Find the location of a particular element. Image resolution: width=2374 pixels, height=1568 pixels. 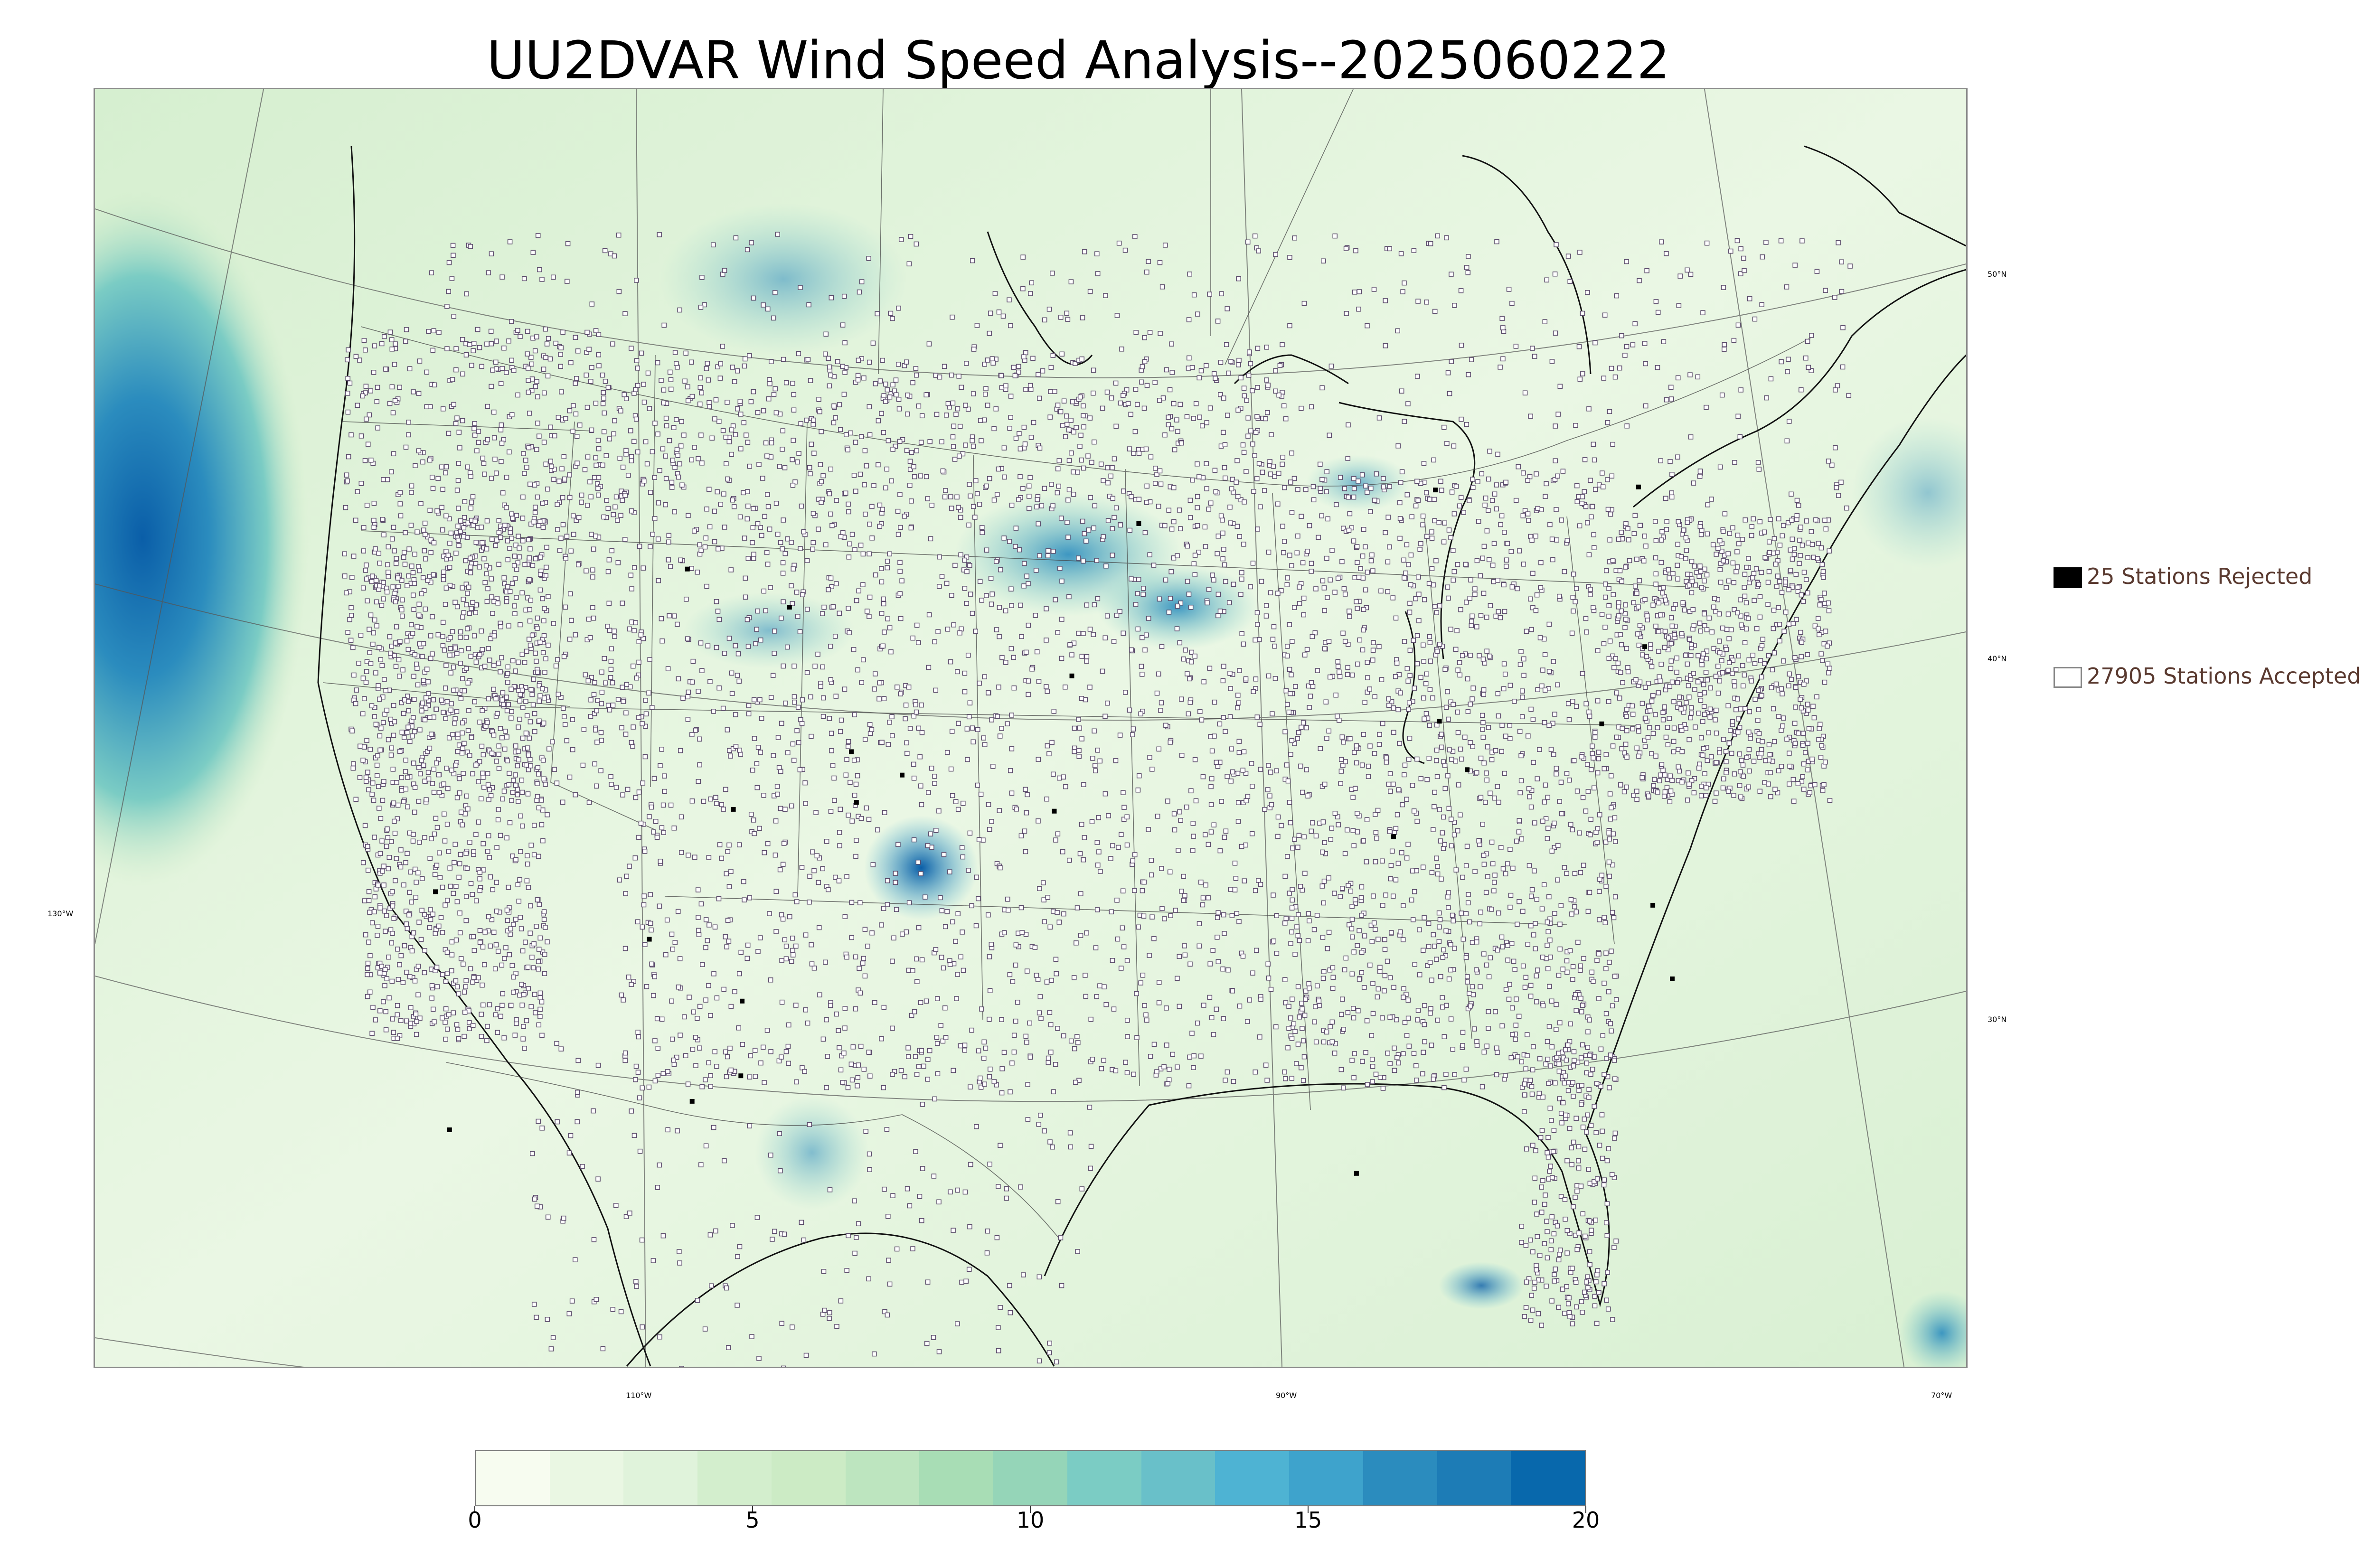

map-title: UU2DVAR Wind Speed Analysis--2025060222 is located at coordinates (1078, 61).